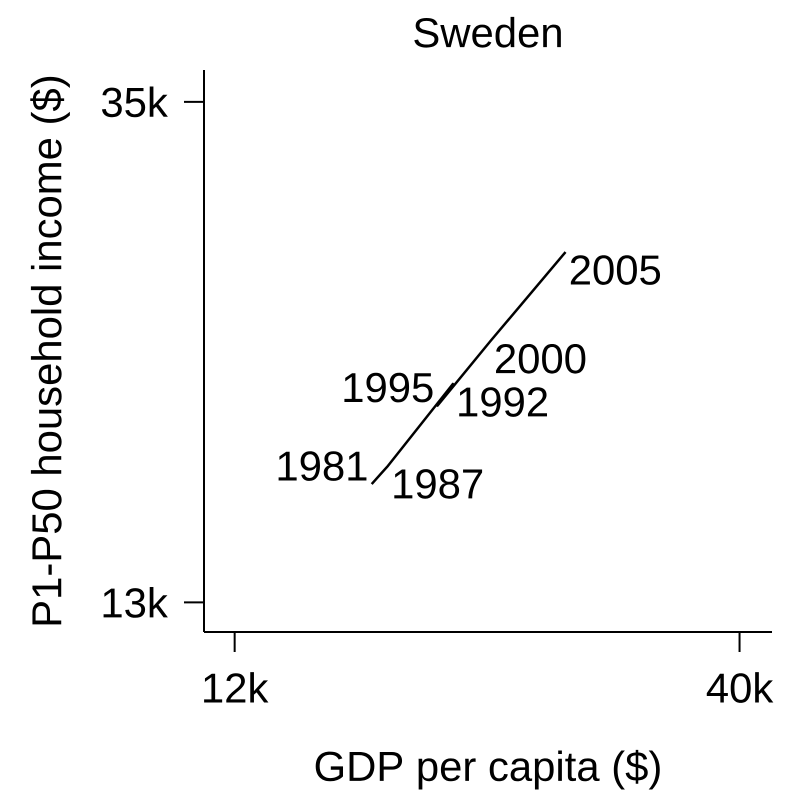 The width and height of the screenshot is (790, 801). What do you see at coordinates (503, 402) in the screenshot?
I see `annotation: 1992` at bounding box center [503, 402].